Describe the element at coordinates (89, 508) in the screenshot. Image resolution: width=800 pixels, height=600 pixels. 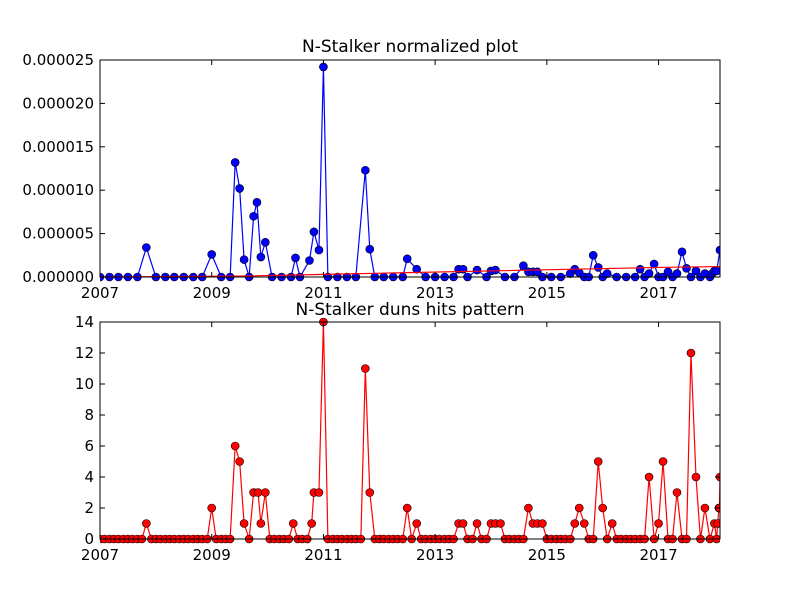
I see `y-tick-label: 2` at that location.